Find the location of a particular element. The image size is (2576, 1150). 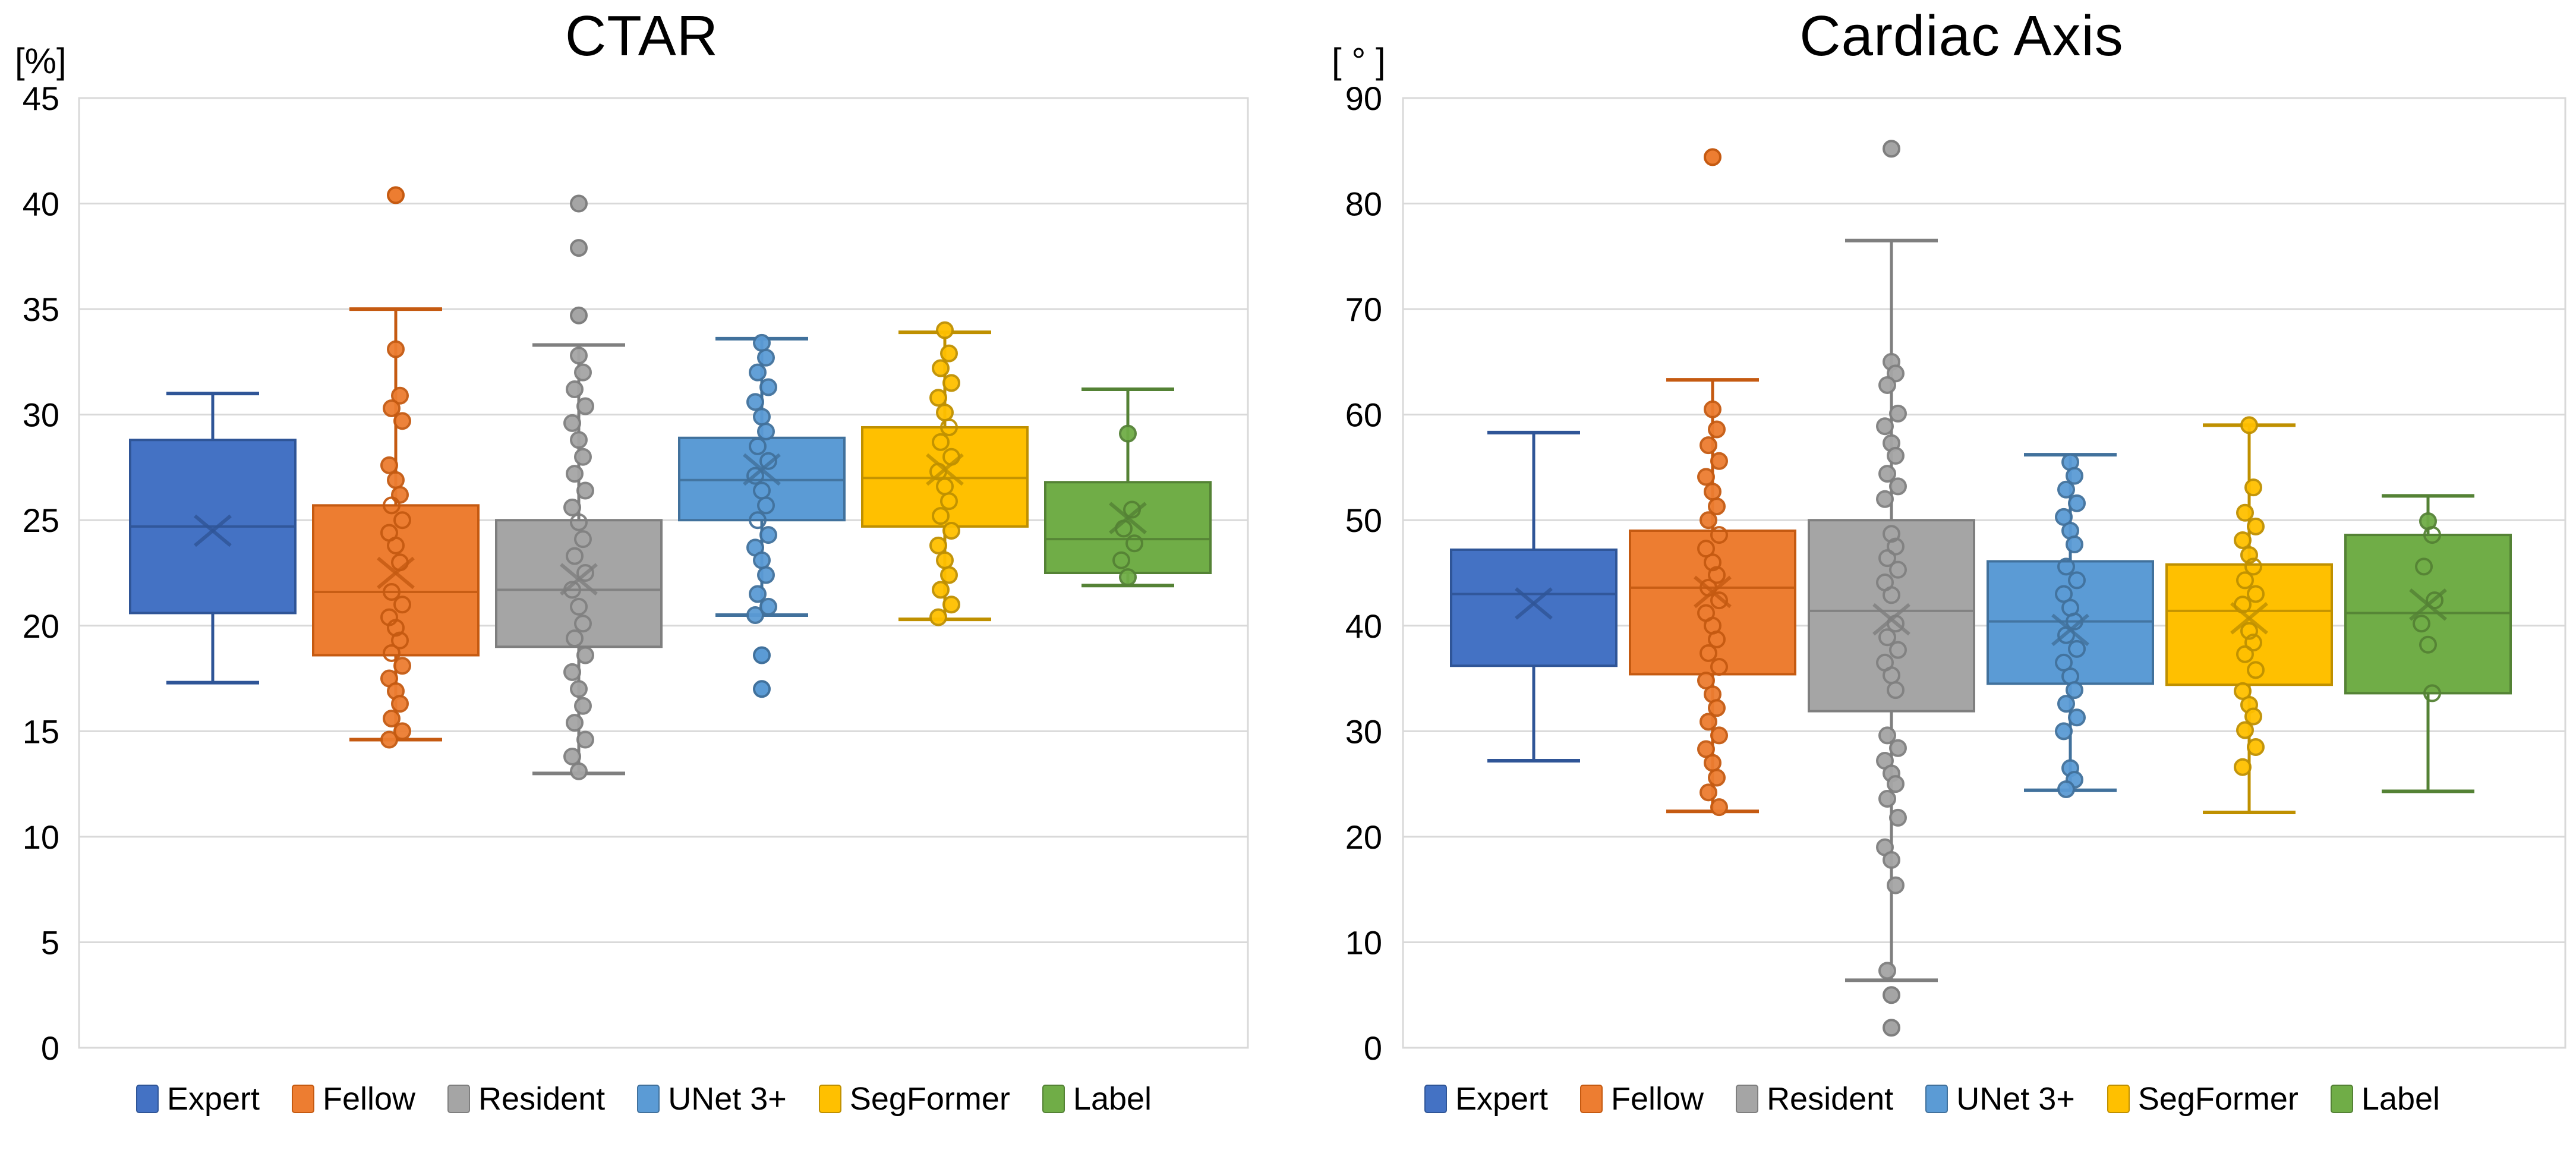

legend-item-resident: Resident is located at coordinates (1814, 1099).